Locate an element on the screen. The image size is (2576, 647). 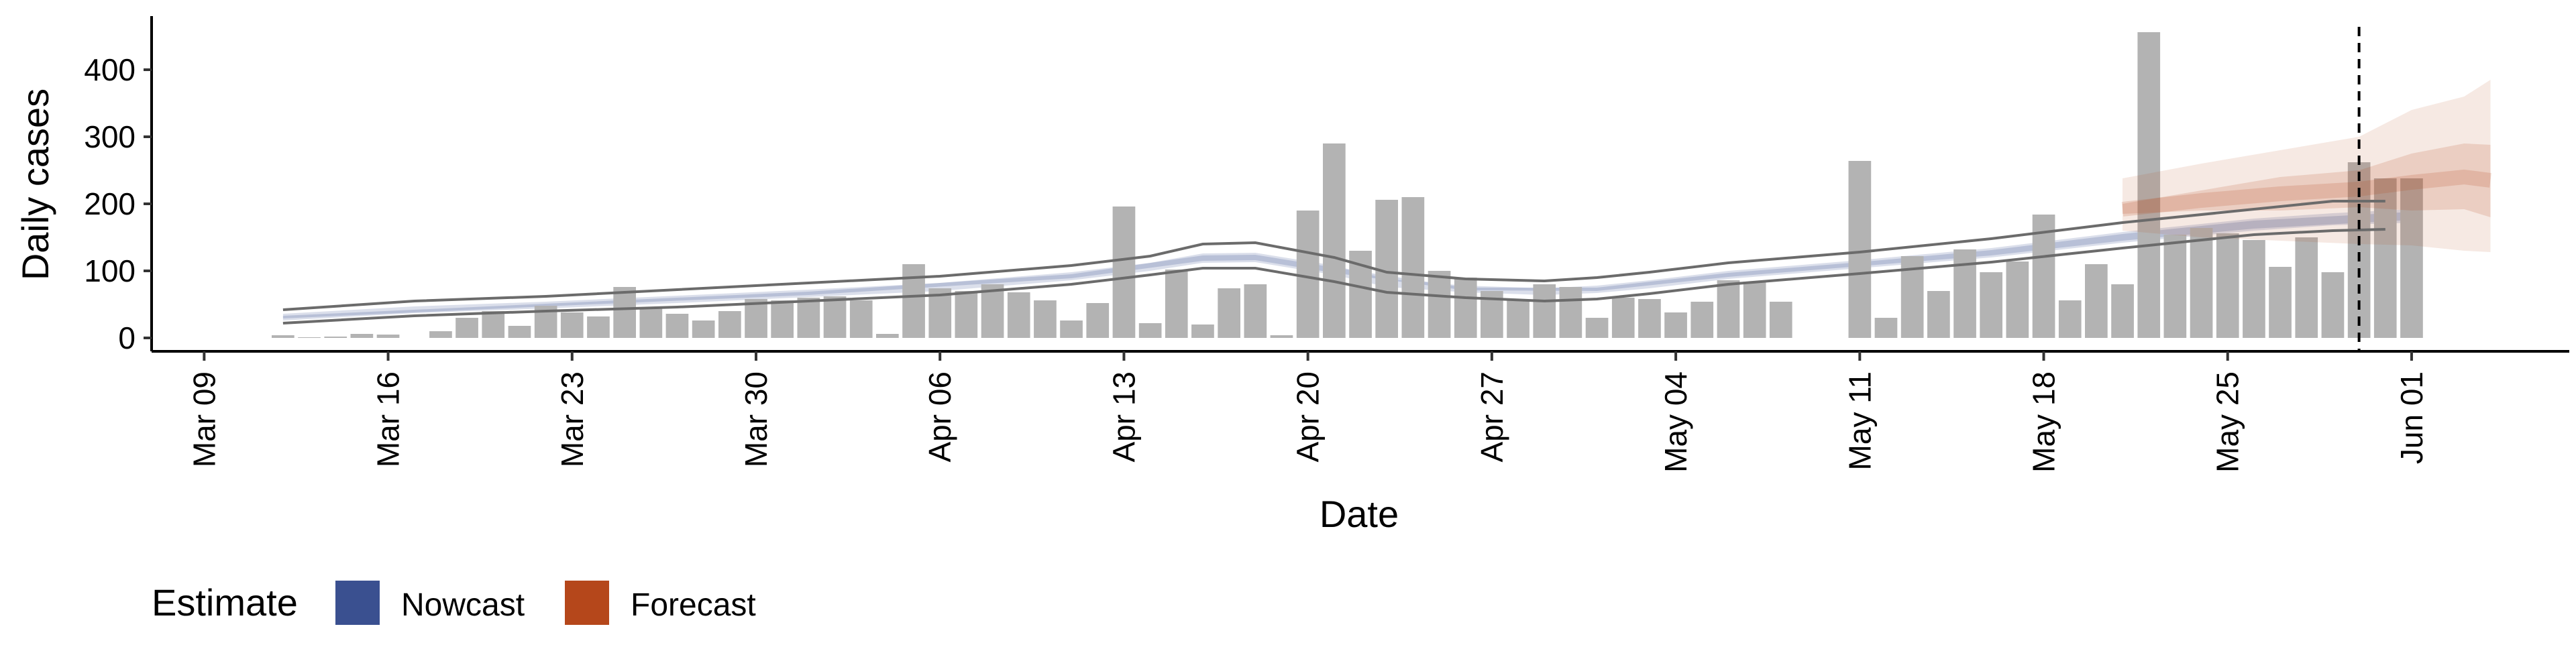
x-axis-title: Date is located at coordinates (1359, 514).